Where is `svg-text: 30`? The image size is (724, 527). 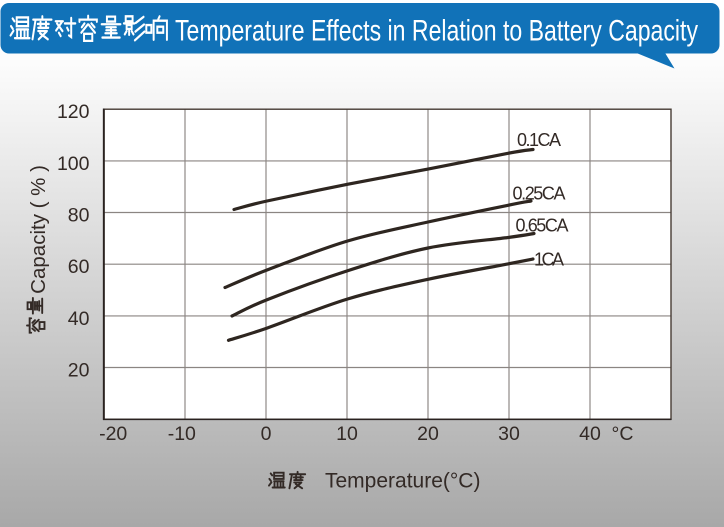 svg-text: 30 is located at coordinates (509, 434).